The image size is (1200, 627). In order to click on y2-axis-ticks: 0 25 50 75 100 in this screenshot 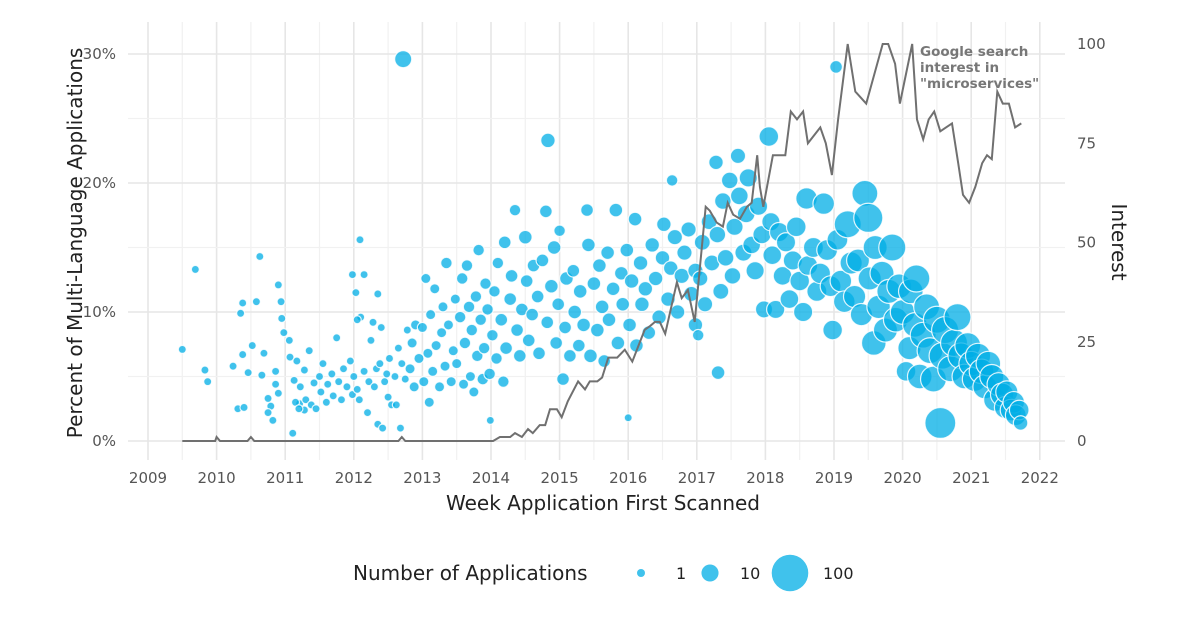, I will do `click(1091, 242)`.